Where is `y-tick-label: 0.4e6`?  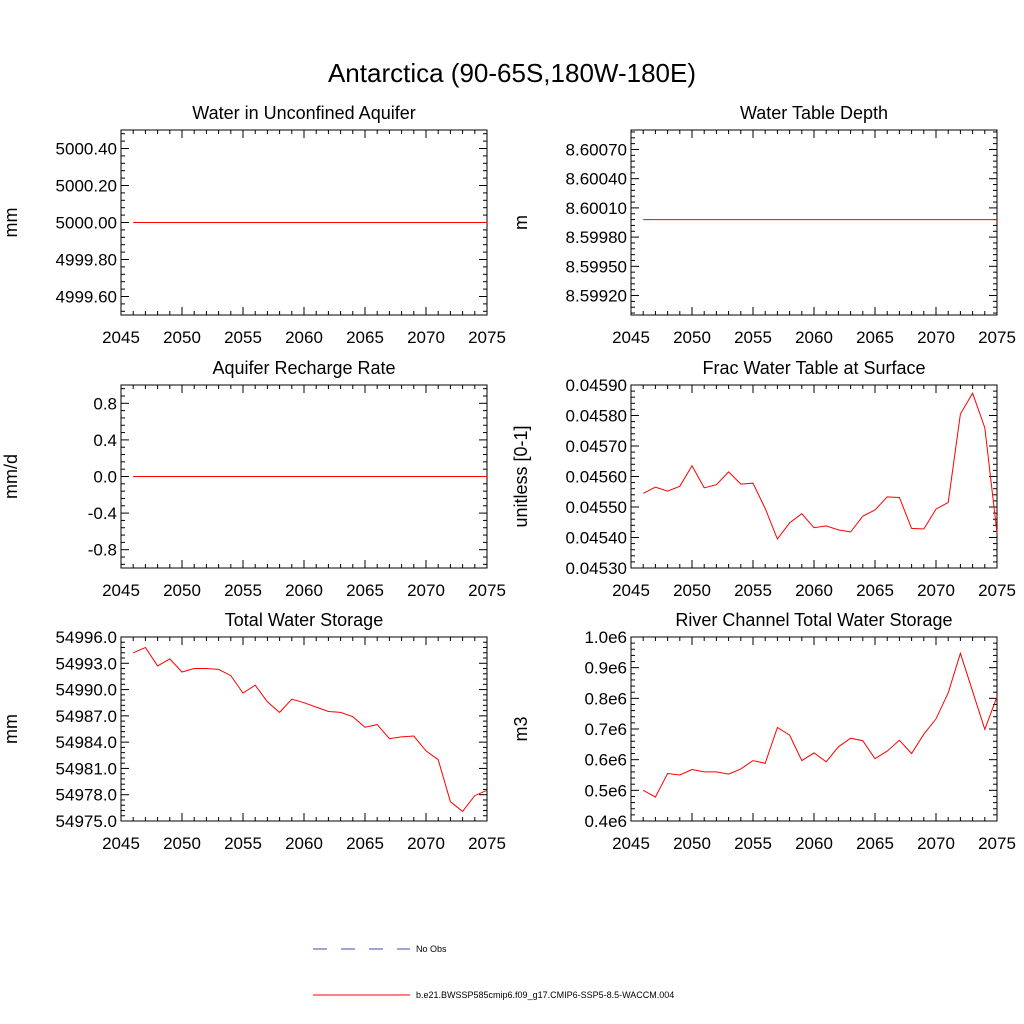
y-tick-label: 0.4e6 is located at coordinates (605, 821).